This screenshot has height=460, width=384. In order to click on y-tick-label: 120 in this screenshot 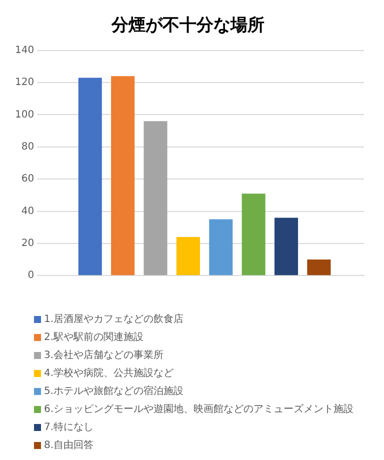, I will do `click(24, 82)`.